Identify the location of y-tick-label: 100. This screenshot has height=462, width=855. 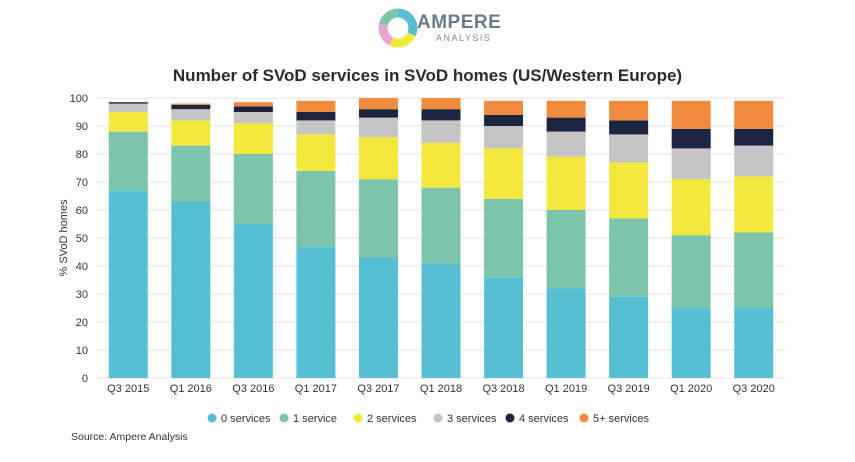
(79, 99).